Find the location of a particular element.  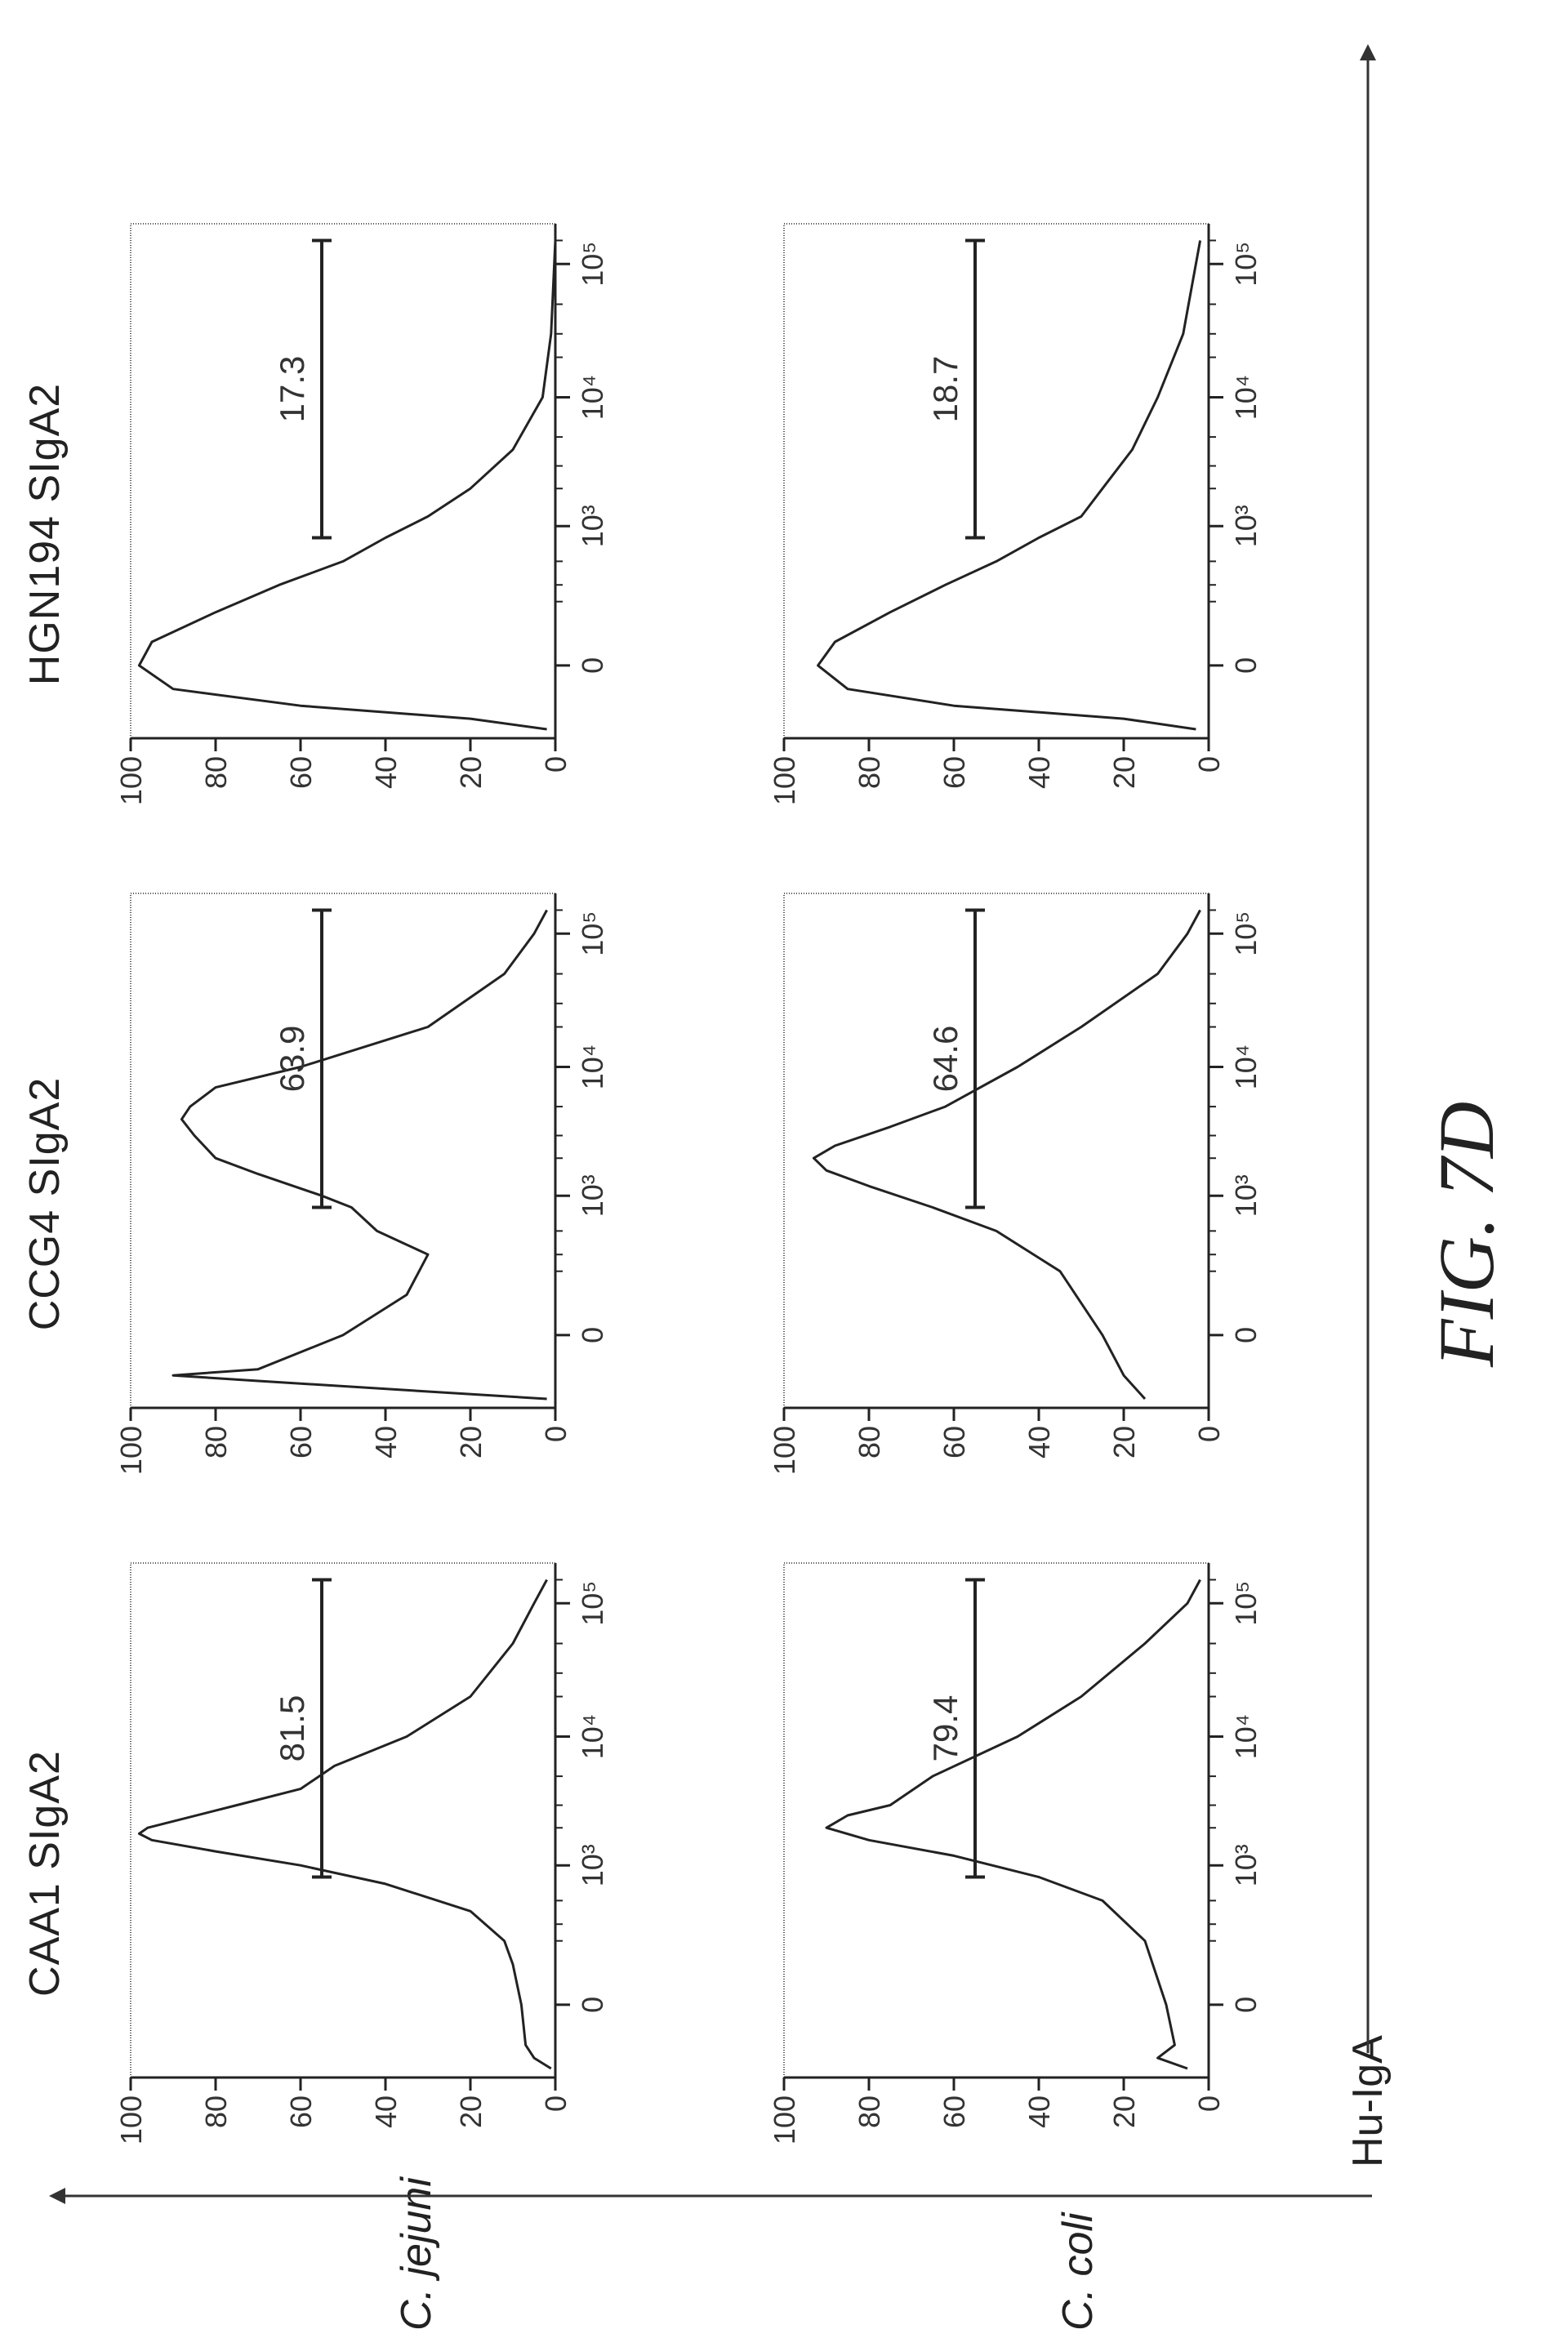

histogram-panel: 0 20 40 60 80 100 0 10³ 10⁴ 10⁵ 63.9 is located at coordinates (371, 1195).